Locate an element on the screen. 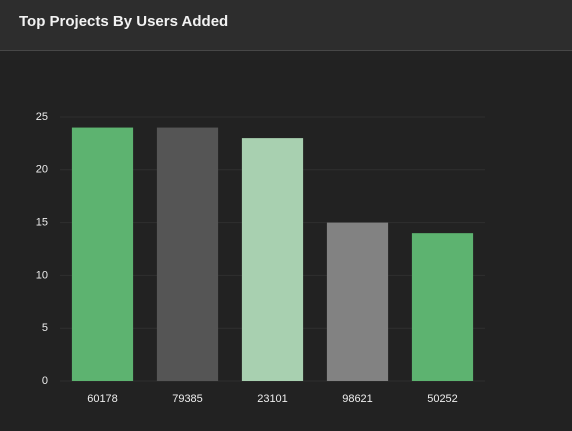 The width and height of the screenshot is (572, 431). y-tick-label: 0 is located at coordinates (45, 381).